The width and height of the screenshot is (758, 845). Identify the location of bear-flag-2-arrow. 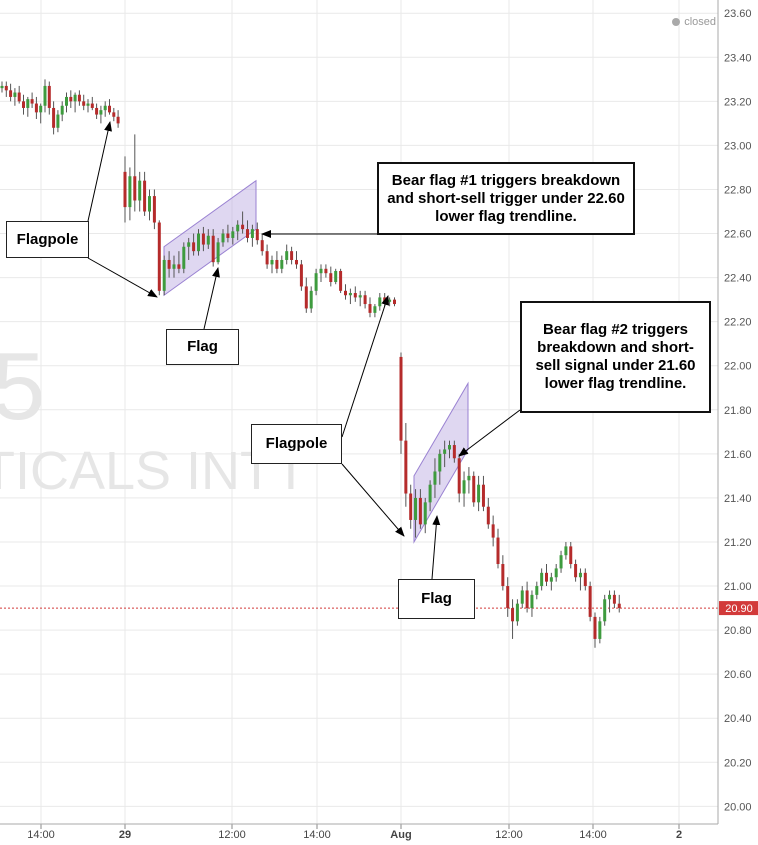
(489, 433).